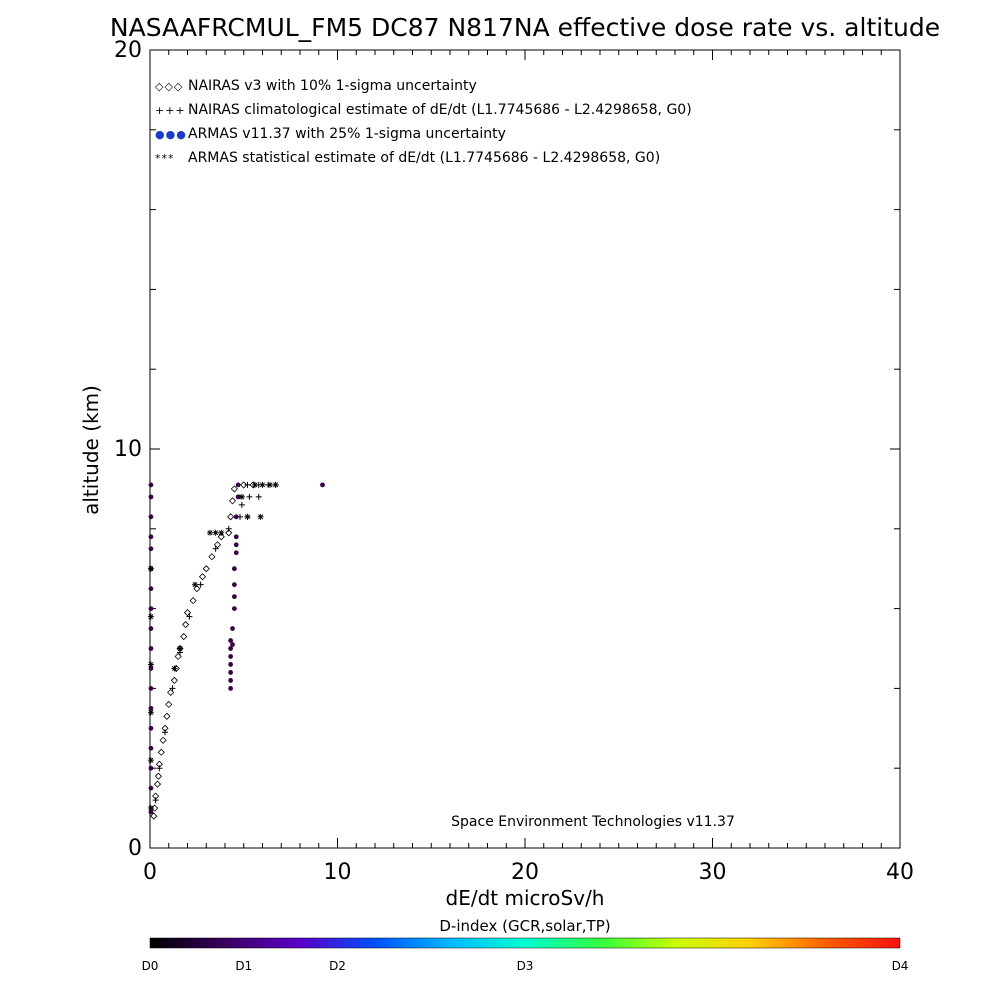  What do you see at coordinates (524, 926) in the screenshot?
I see `colorbar-label: D-index (GCR,solar,TP)` at bounding box center [524, 926].